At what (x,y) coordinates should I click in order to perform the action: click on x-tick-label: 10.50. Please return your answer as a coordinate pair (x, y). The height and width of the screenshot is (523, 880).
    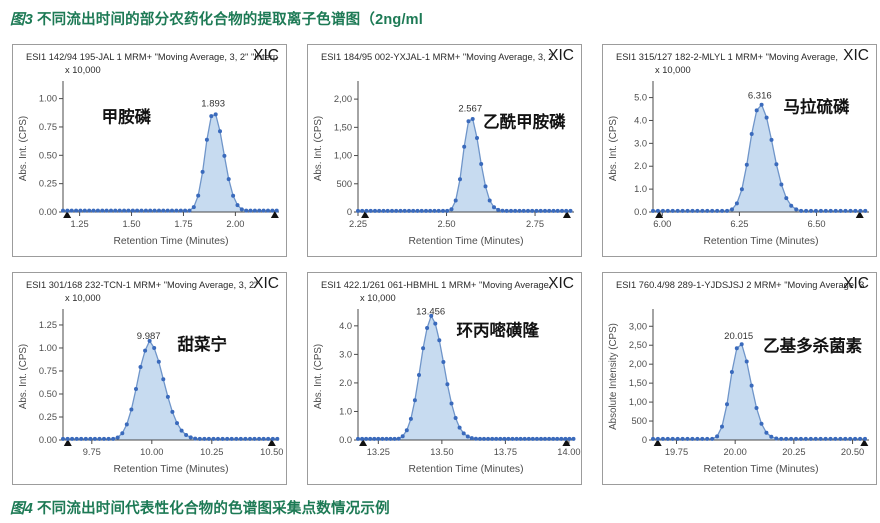
    Looking at the image, I should click on (271, 452).